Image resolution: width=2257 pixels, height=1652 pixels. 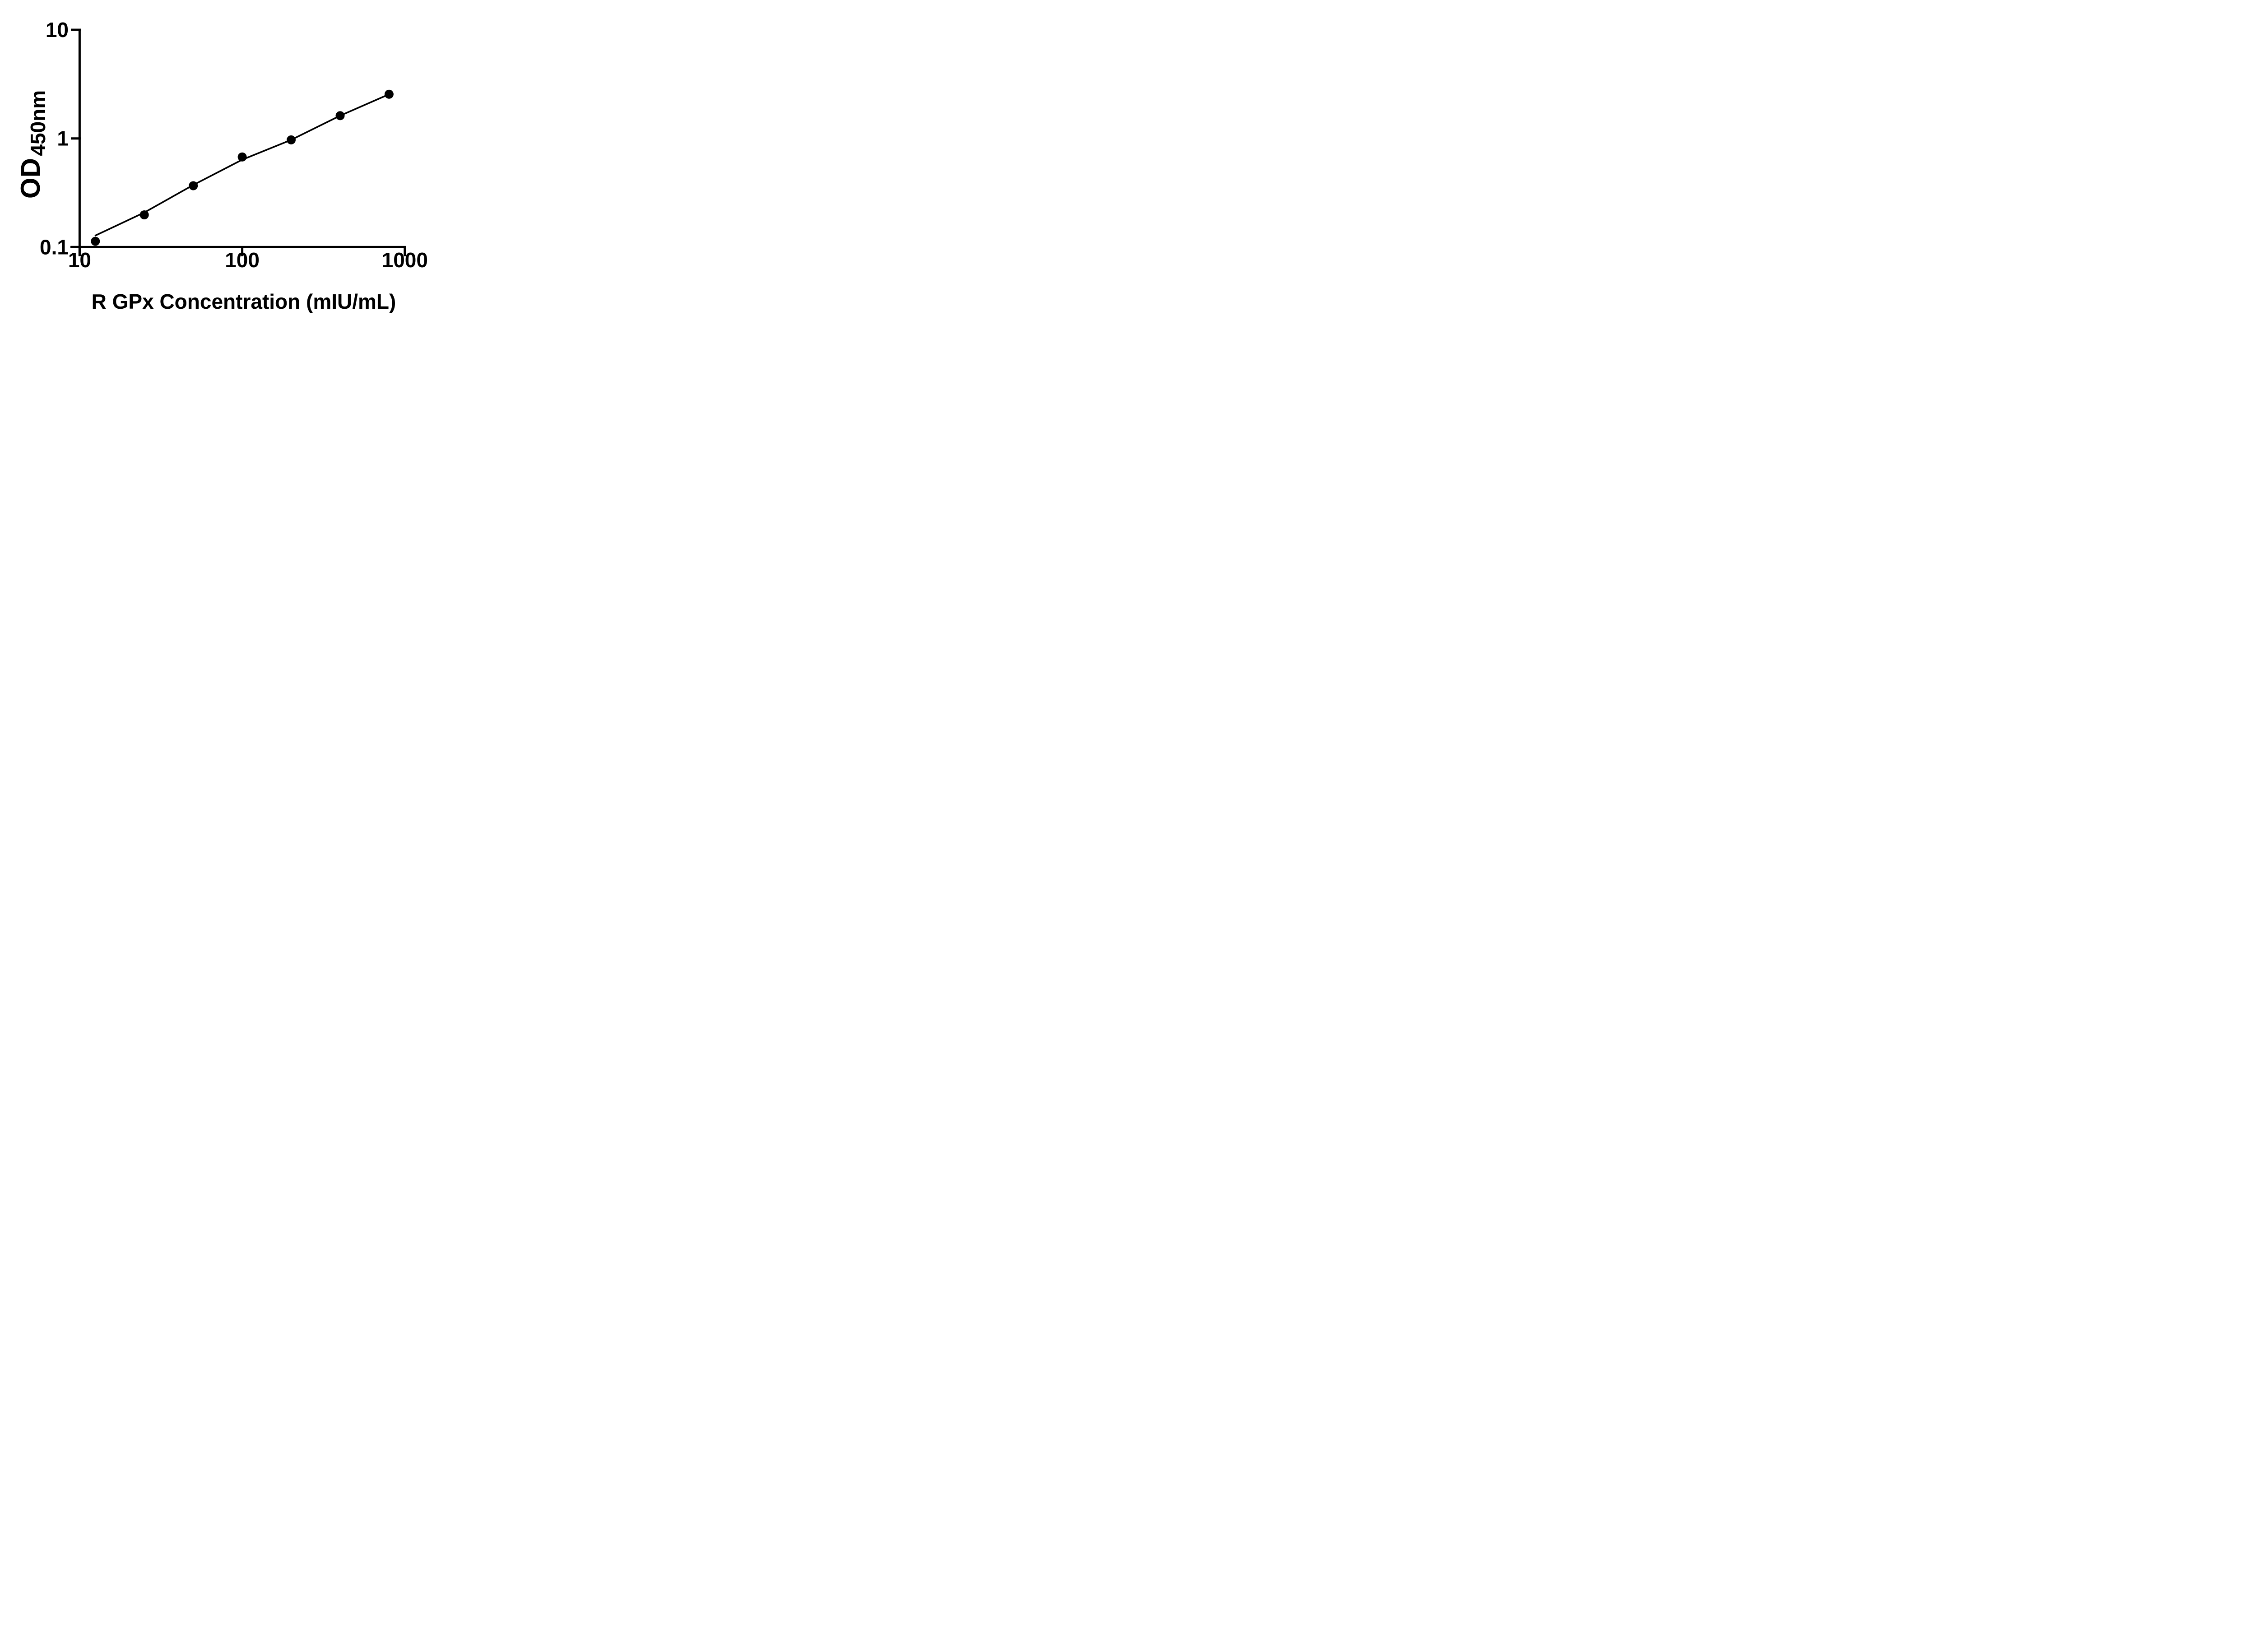 I want to click on y-axis-title: OD 450nm, so click(x=33, y=144).